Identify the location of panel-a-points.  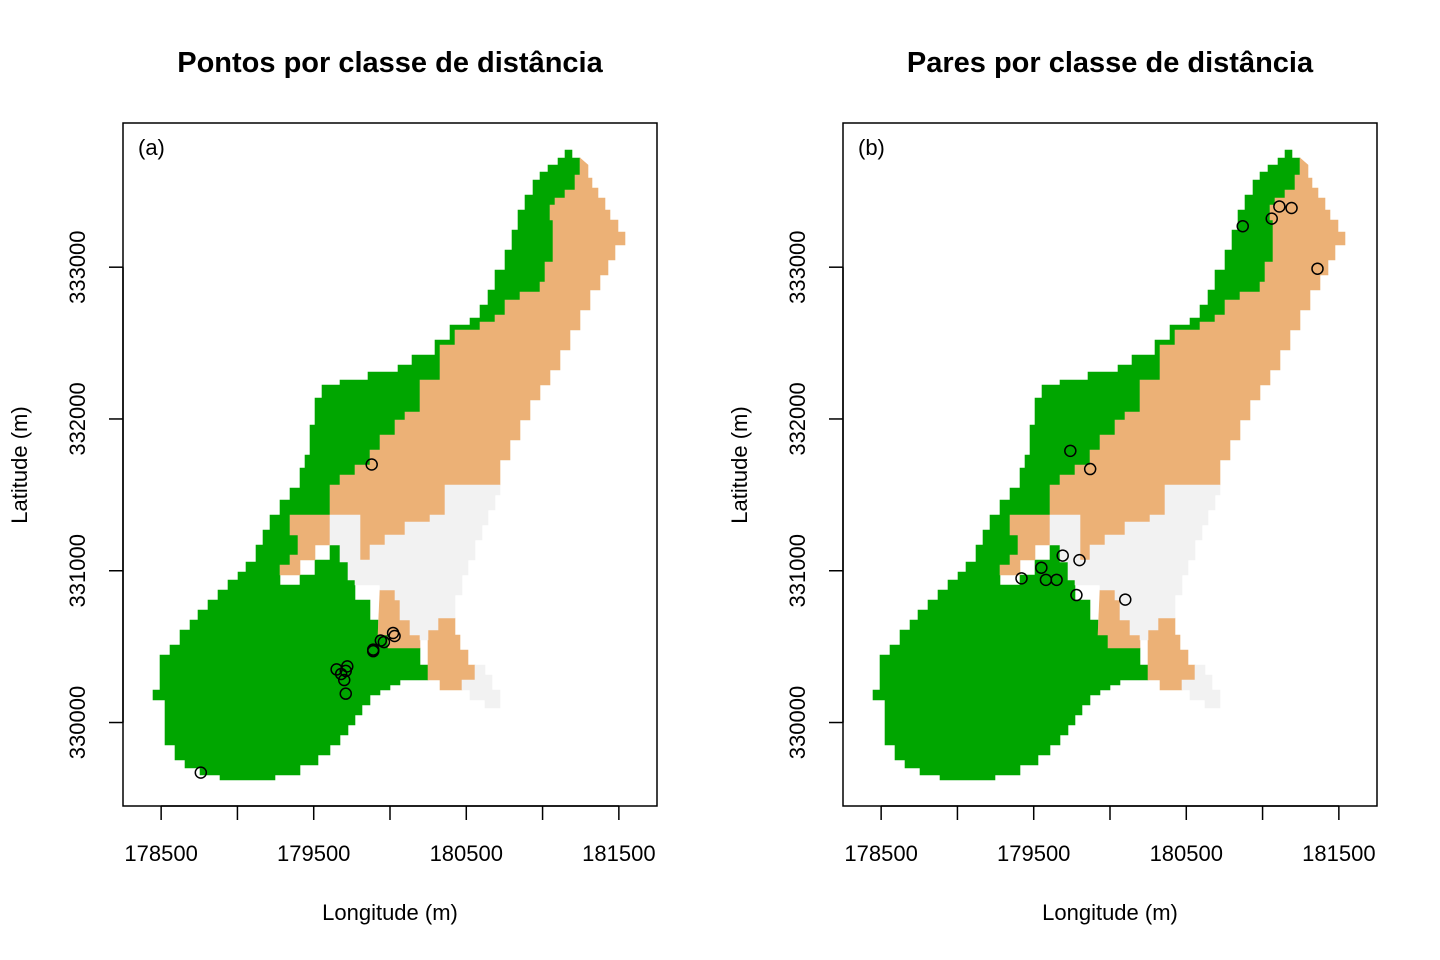
(297, 618).